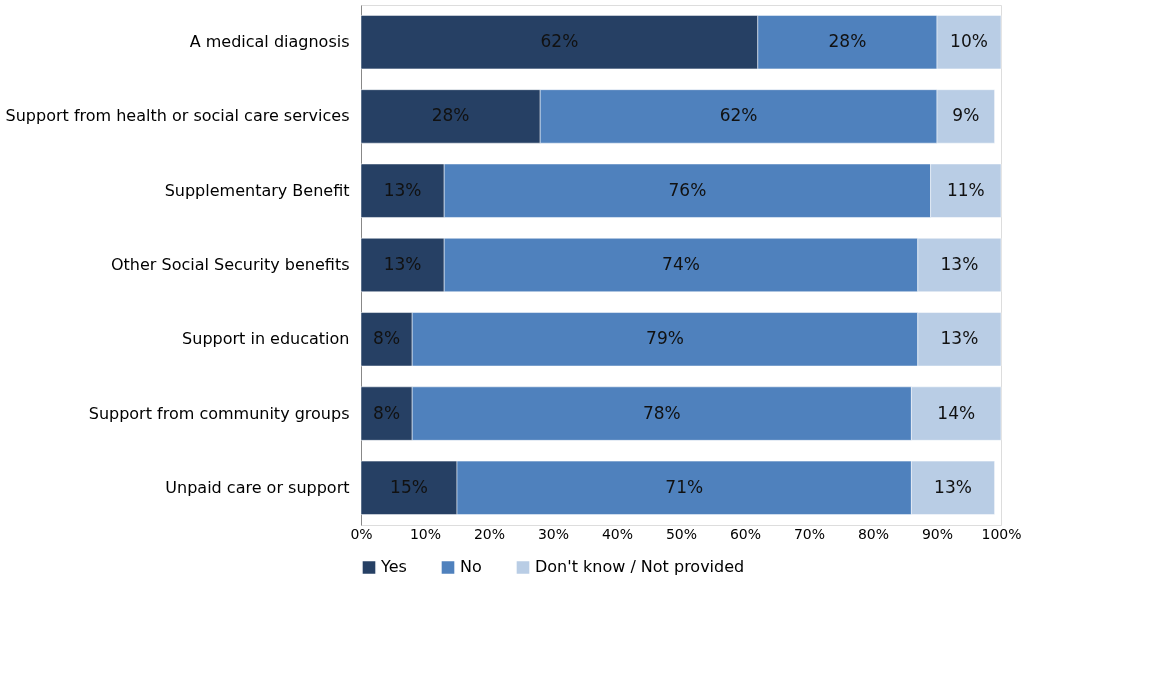 The height and width of the screenshot is (680, 1173). What do you see at coordinates (219, 413) in the screenshot?
I see `y-tick-label: Support from community groups` at bounding box center [219, 413].